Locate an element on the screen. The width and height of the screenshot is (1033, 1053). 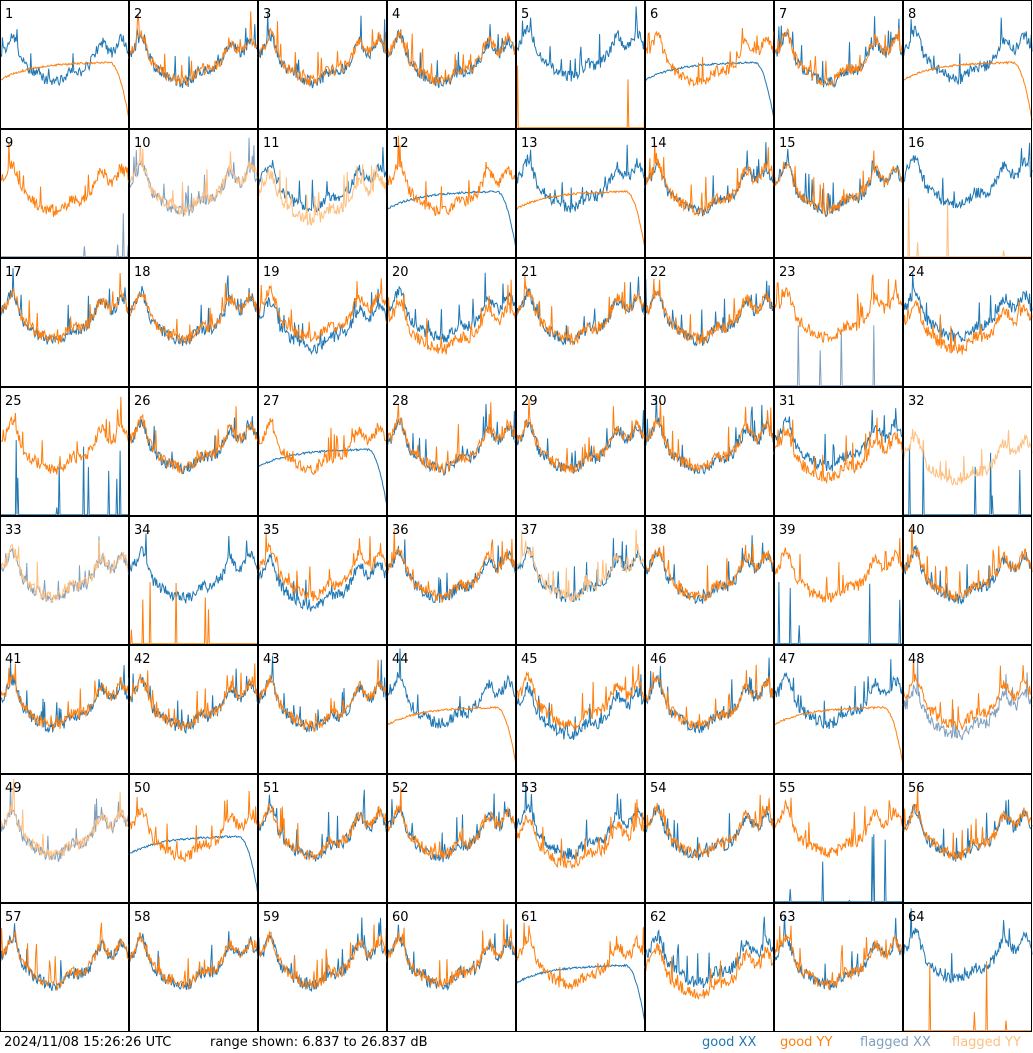
panel-label-24: 24 is located at coordinates (916, 272).